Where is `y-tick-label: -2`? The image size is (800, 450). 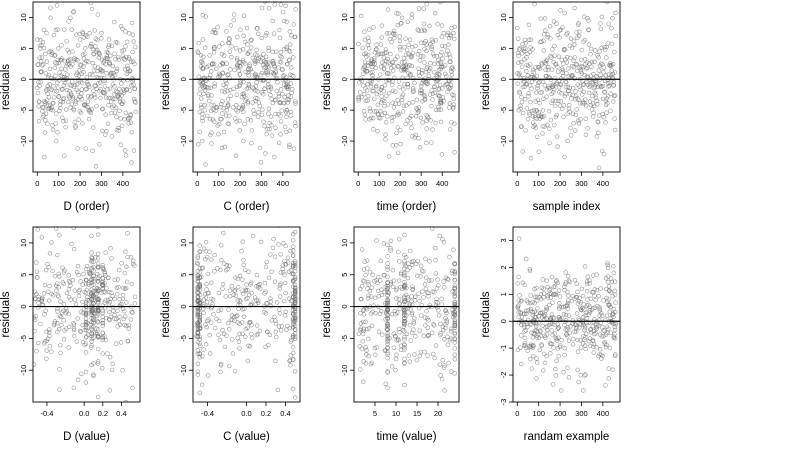 y-tick-label: -2 is located at coordinates (503, 375).